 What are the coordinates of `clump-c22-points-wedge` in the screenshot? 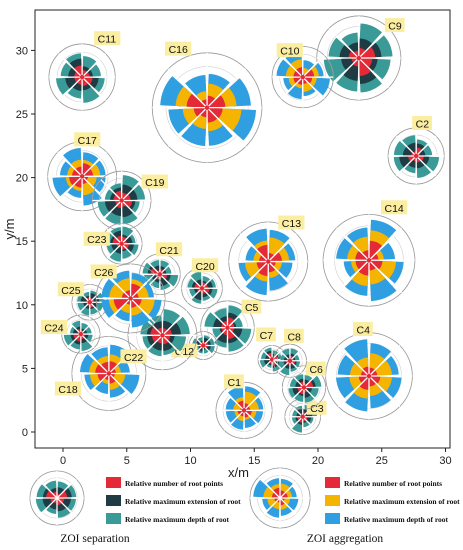 It's located at (156, 331).